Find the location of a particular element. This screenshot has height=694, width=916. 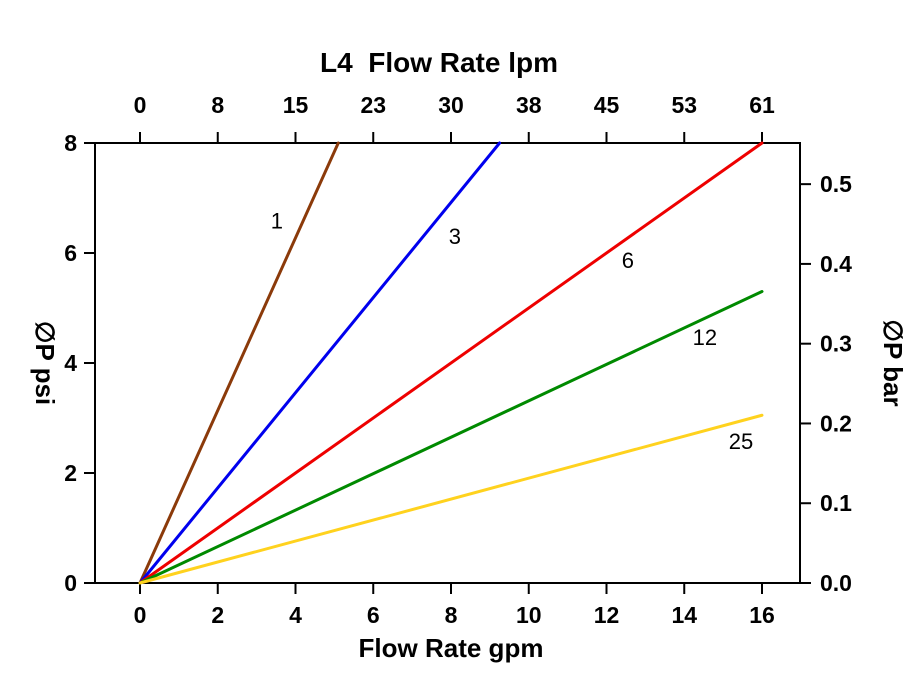

y-tick-label-right: 0.3 is located at coordinates (836, 344).